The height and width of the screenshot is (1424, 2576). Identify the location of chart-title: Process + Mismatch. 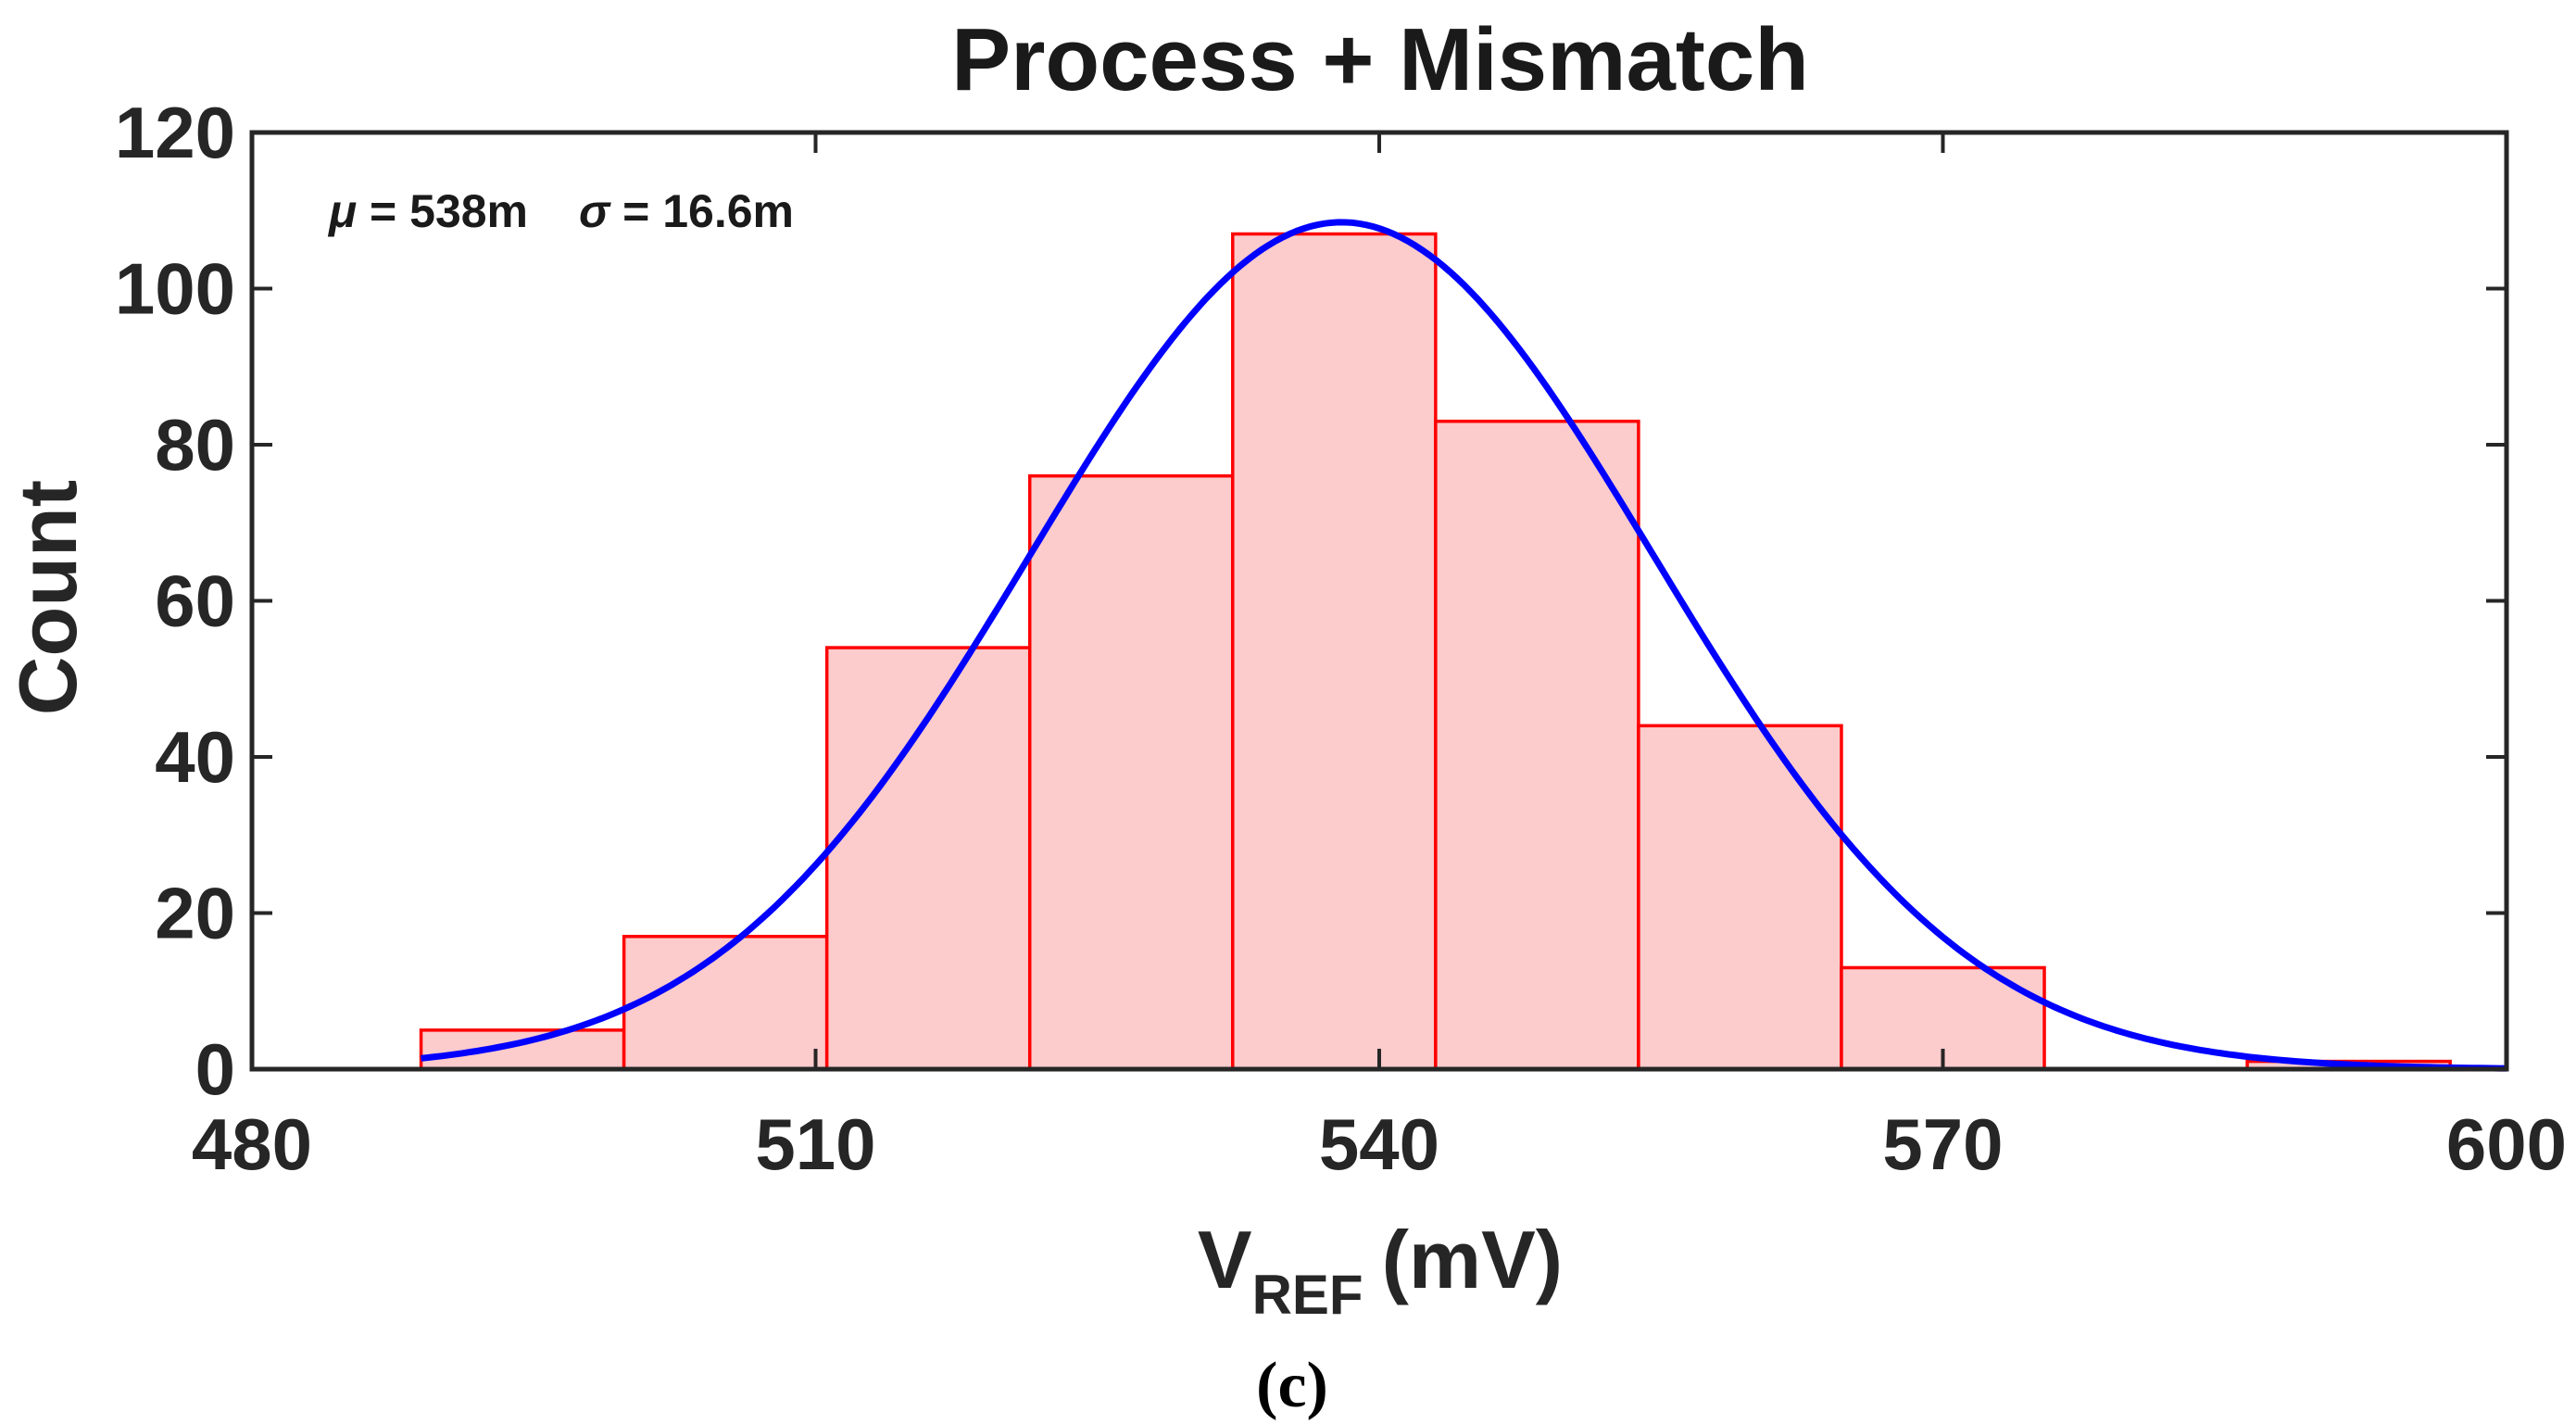
(1380, 59).